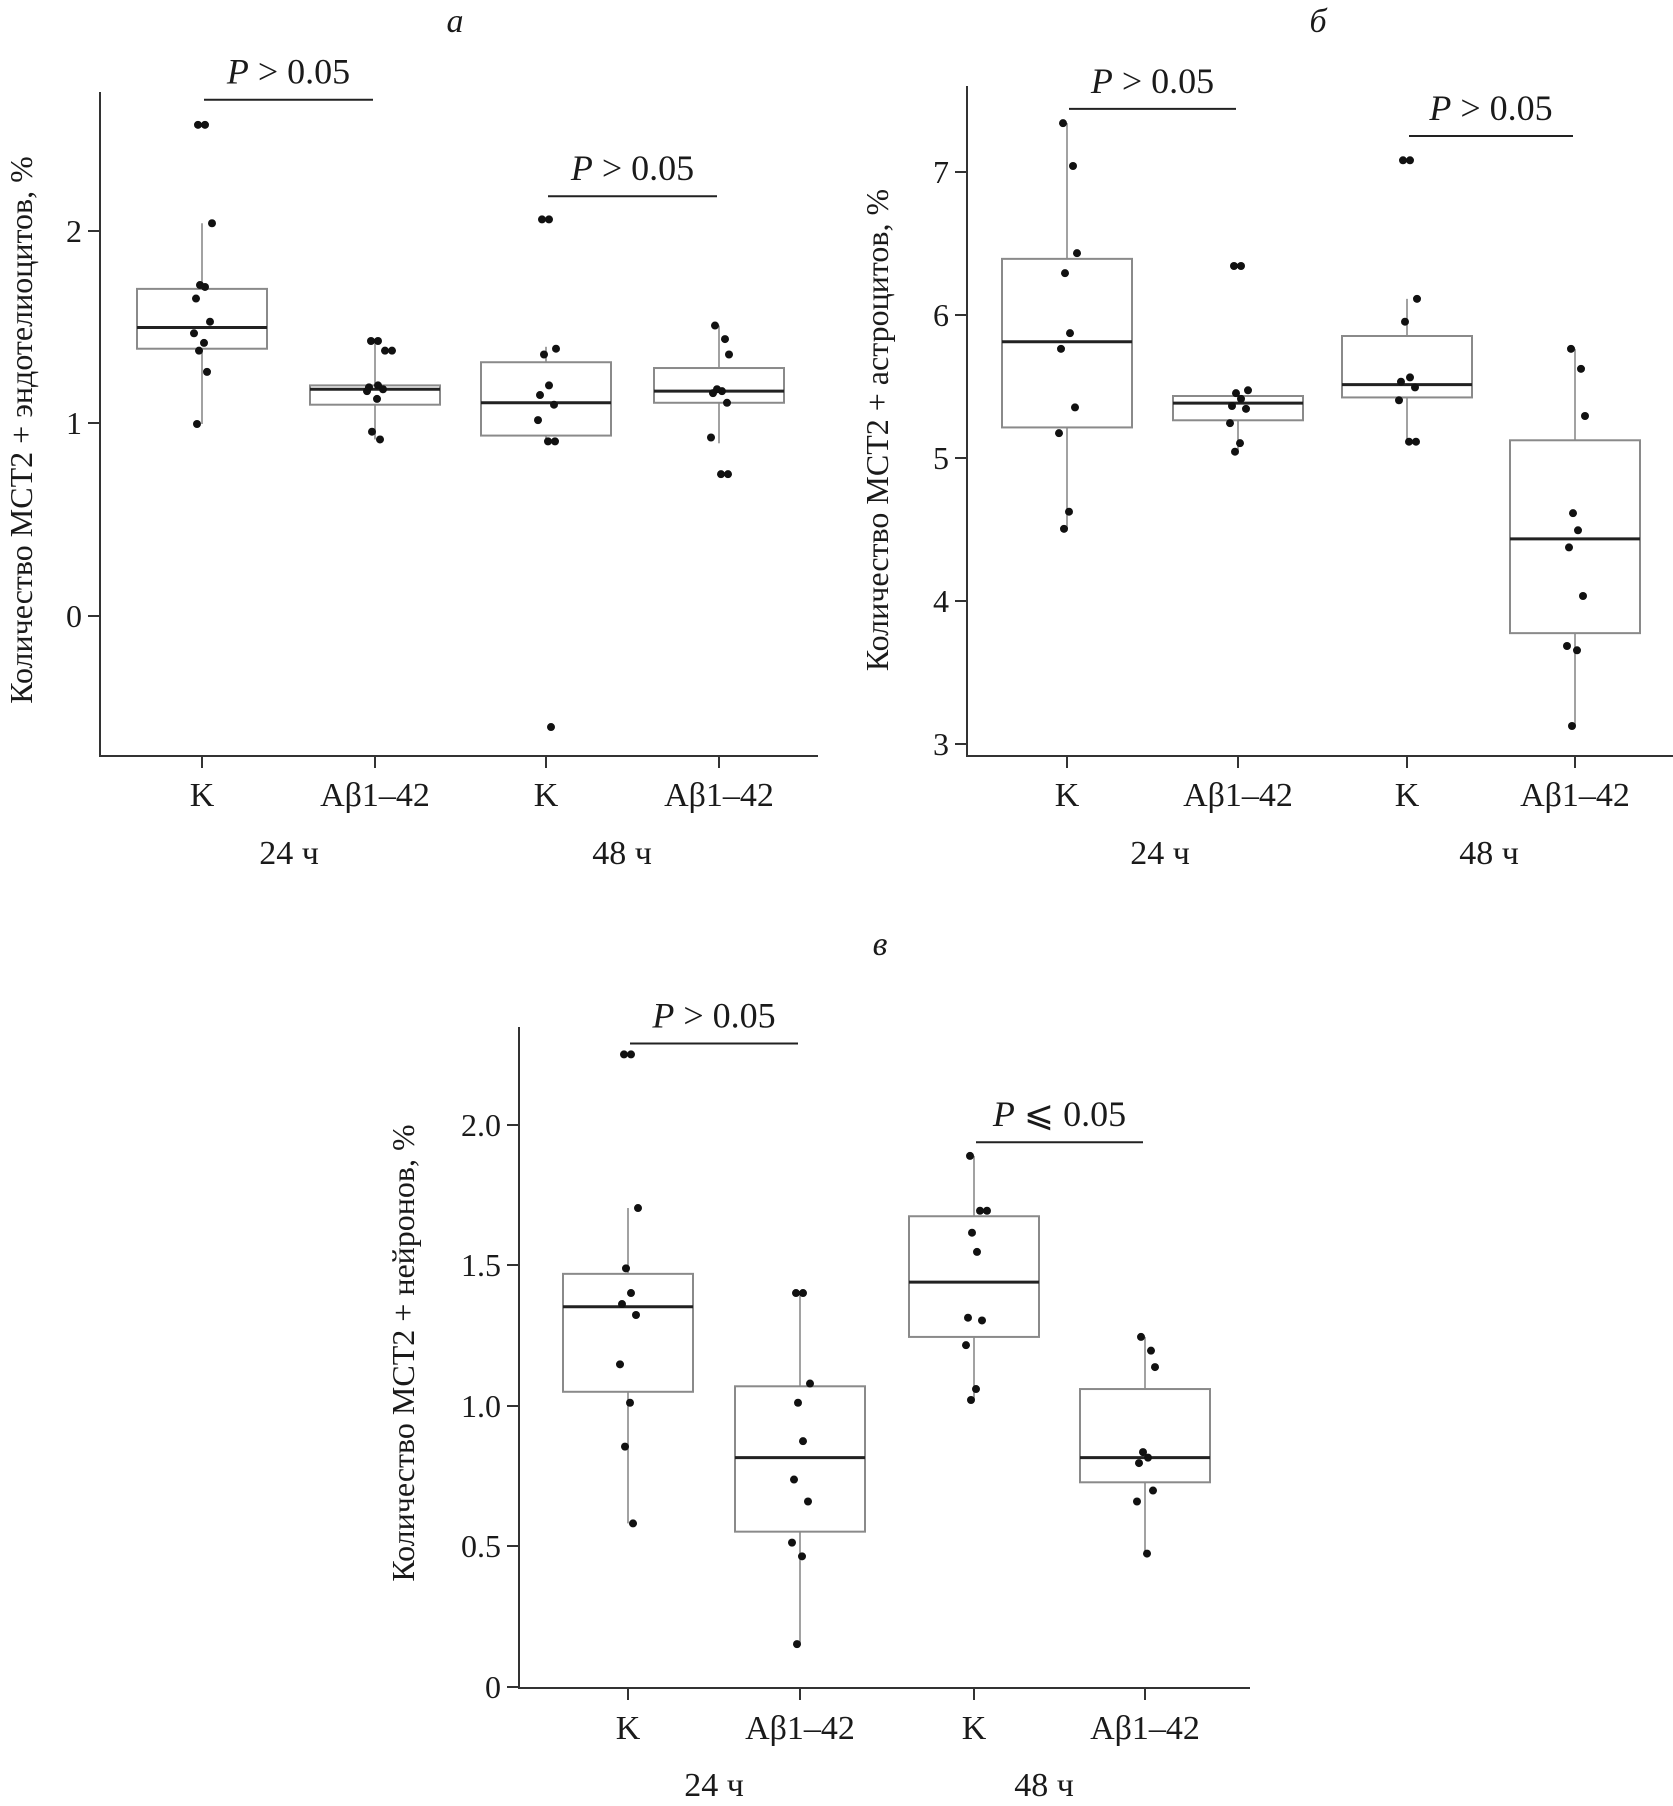  What do you see at coordinates (719, 795) in the screenshot?
I see `panel-a-xtick-label: Aβ1–42` at bounding box center [719, 795].